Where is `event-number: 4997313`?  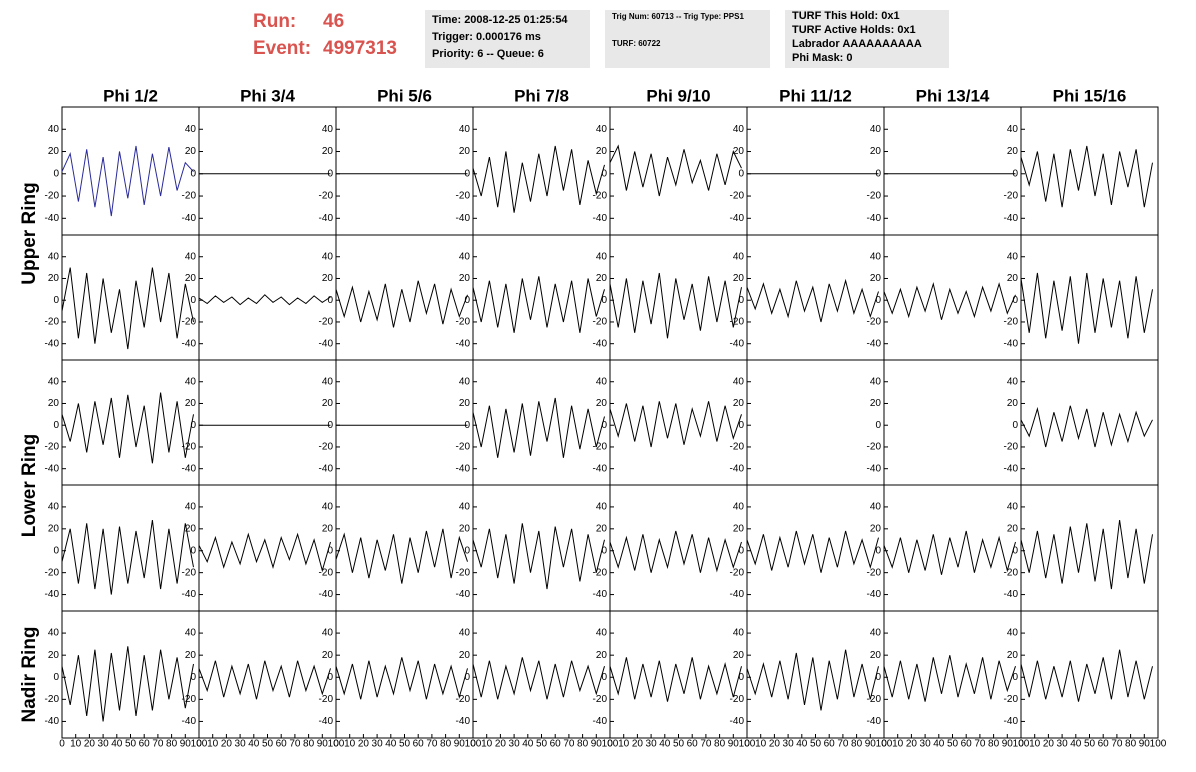
event-number: 4997313 is located at coordinates (360, 48).